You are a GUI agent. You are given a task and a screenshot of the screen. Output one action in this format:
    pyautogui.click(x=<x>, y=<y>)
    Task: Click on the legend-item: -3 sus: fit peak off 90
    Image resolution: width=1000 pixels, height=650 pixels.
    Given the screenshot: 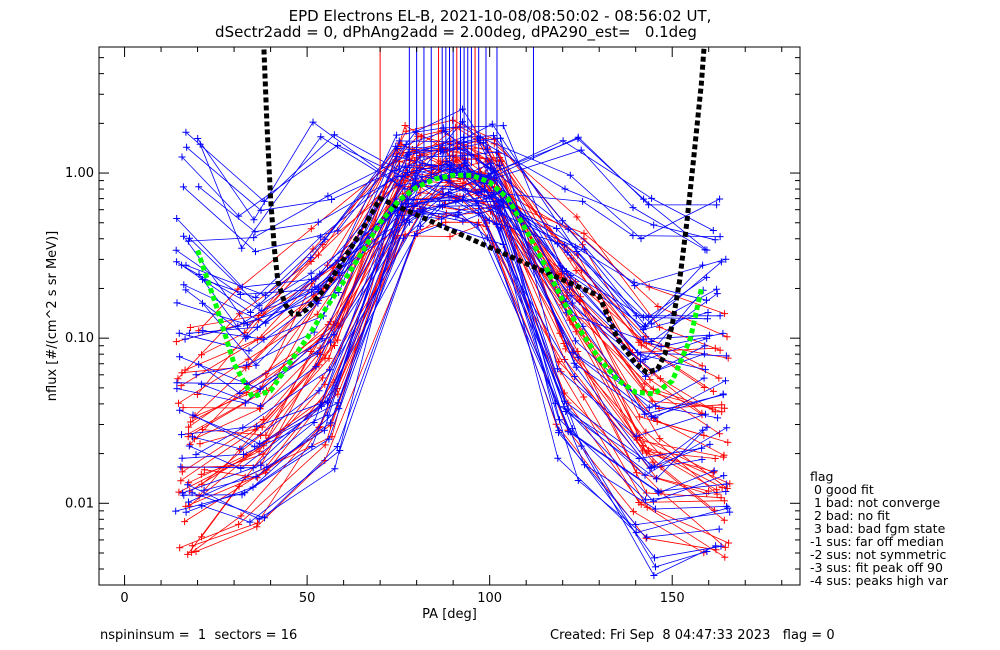 What is the action you would take?
    pyautogui.click(x=876, y=567)
    